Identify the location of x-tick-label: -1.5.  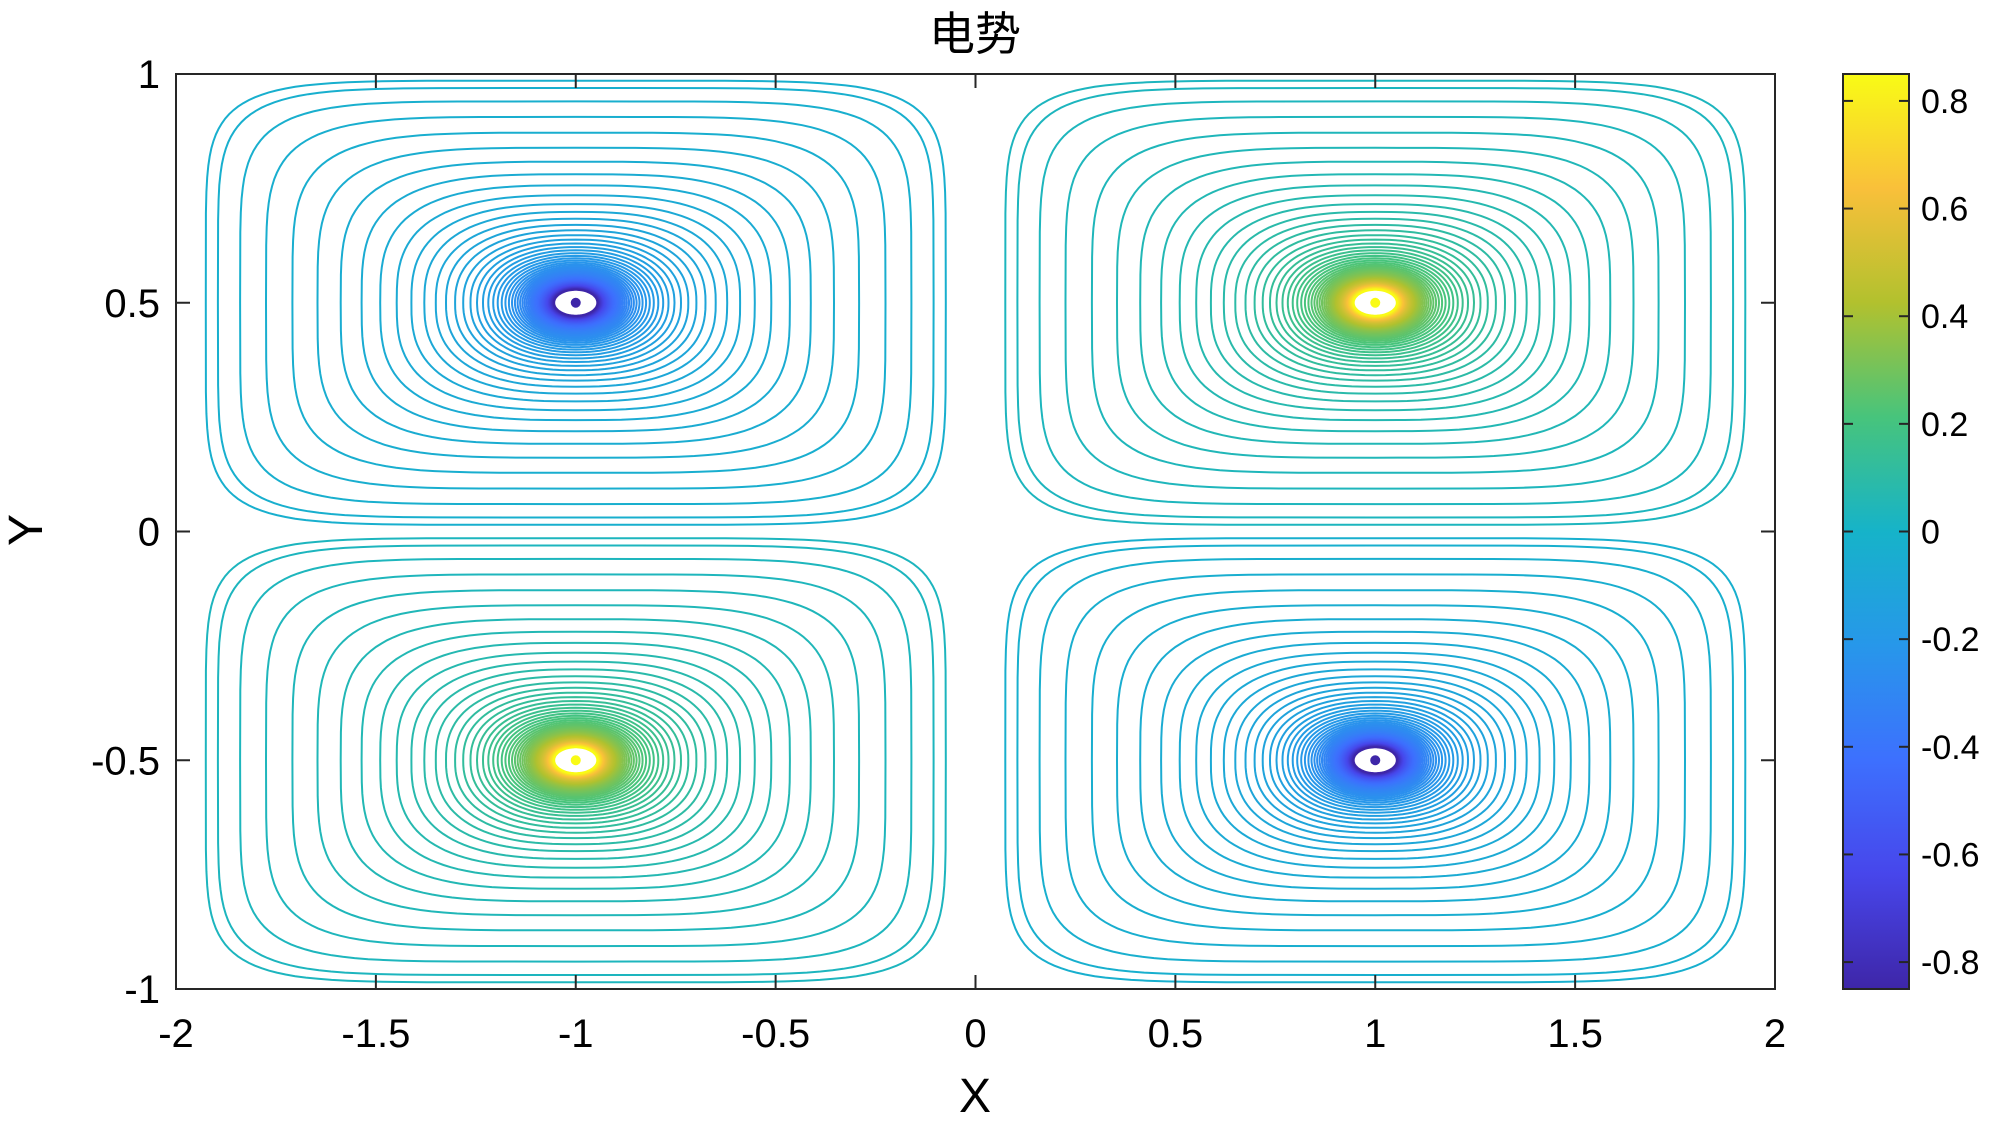
(375, 1034).